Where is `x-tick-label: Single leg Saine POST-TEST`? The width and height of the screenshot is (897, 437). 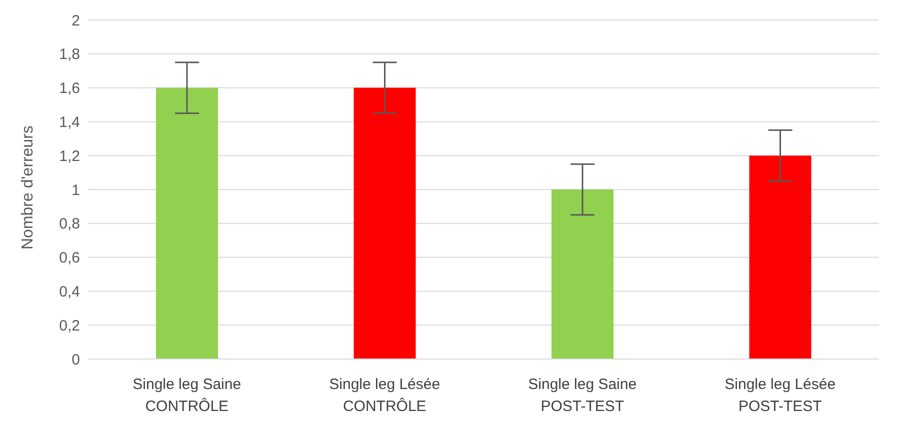
x-tick-label: Single leg Saine POST-TEST is located at coordinates (582, 395).